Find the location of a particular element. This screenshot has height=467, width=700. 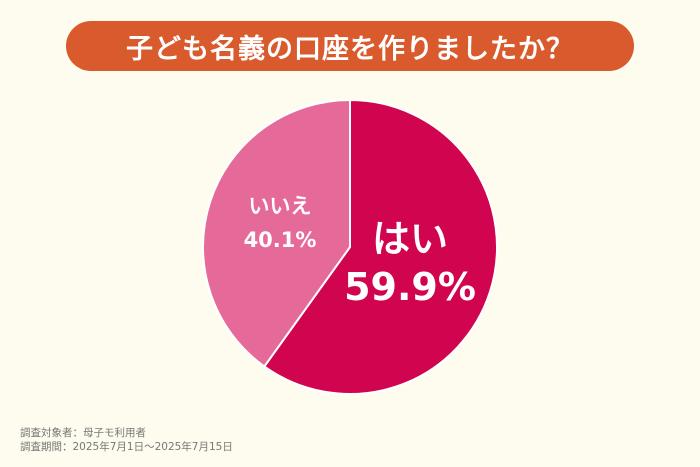

pie-slice-no is located at coordinates (276, 233).